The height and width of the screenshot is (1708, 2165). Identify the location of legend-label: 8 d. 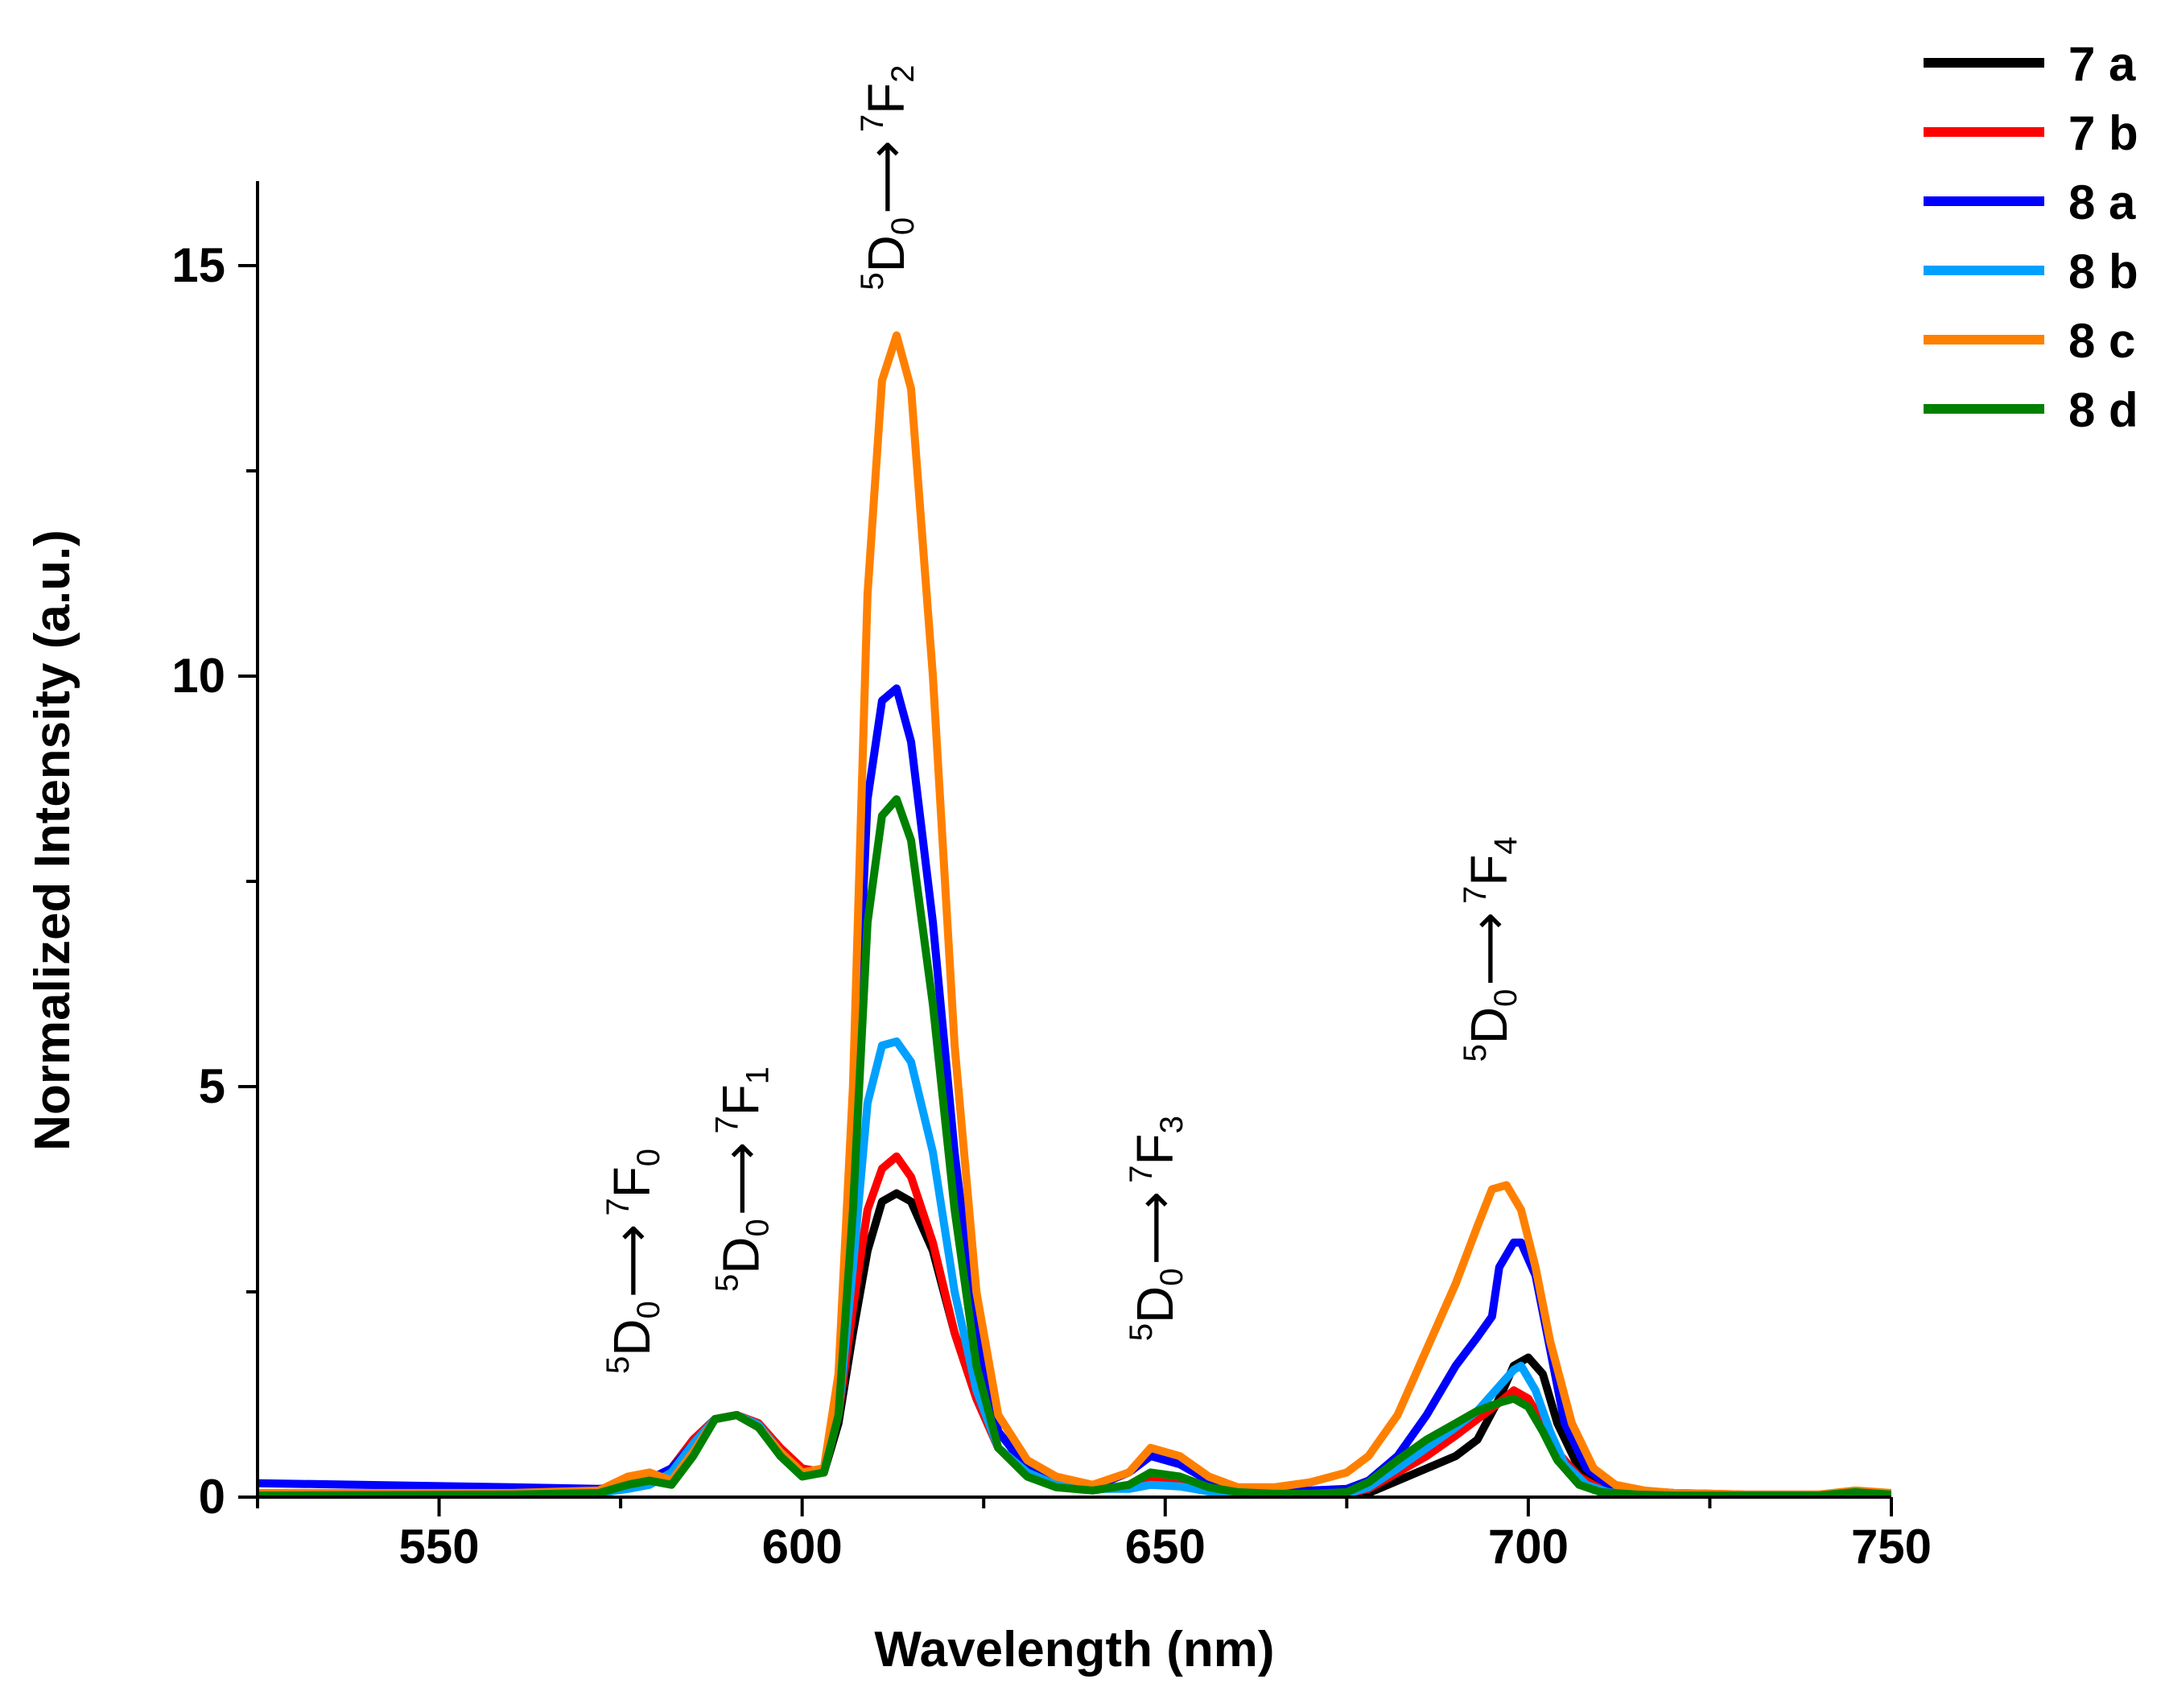
(2103, 410).